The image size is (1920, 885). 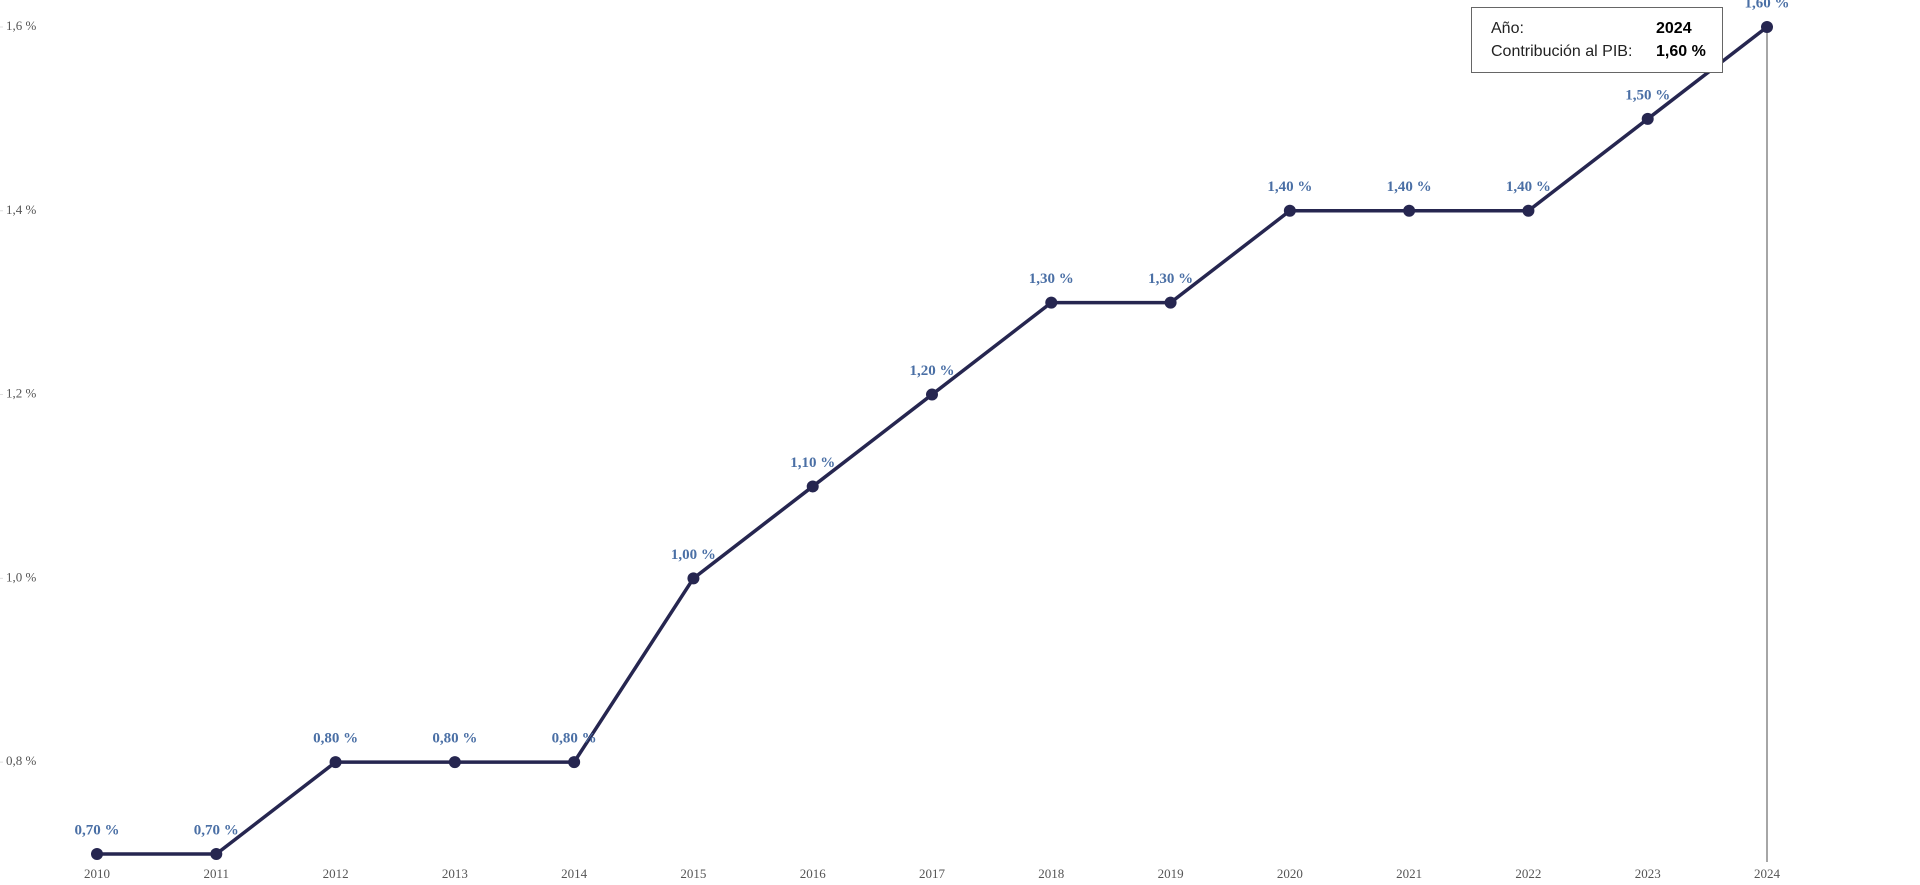 I want to click on tooltip-key: Contribución al PIB:, so click(x=1562, y=51).